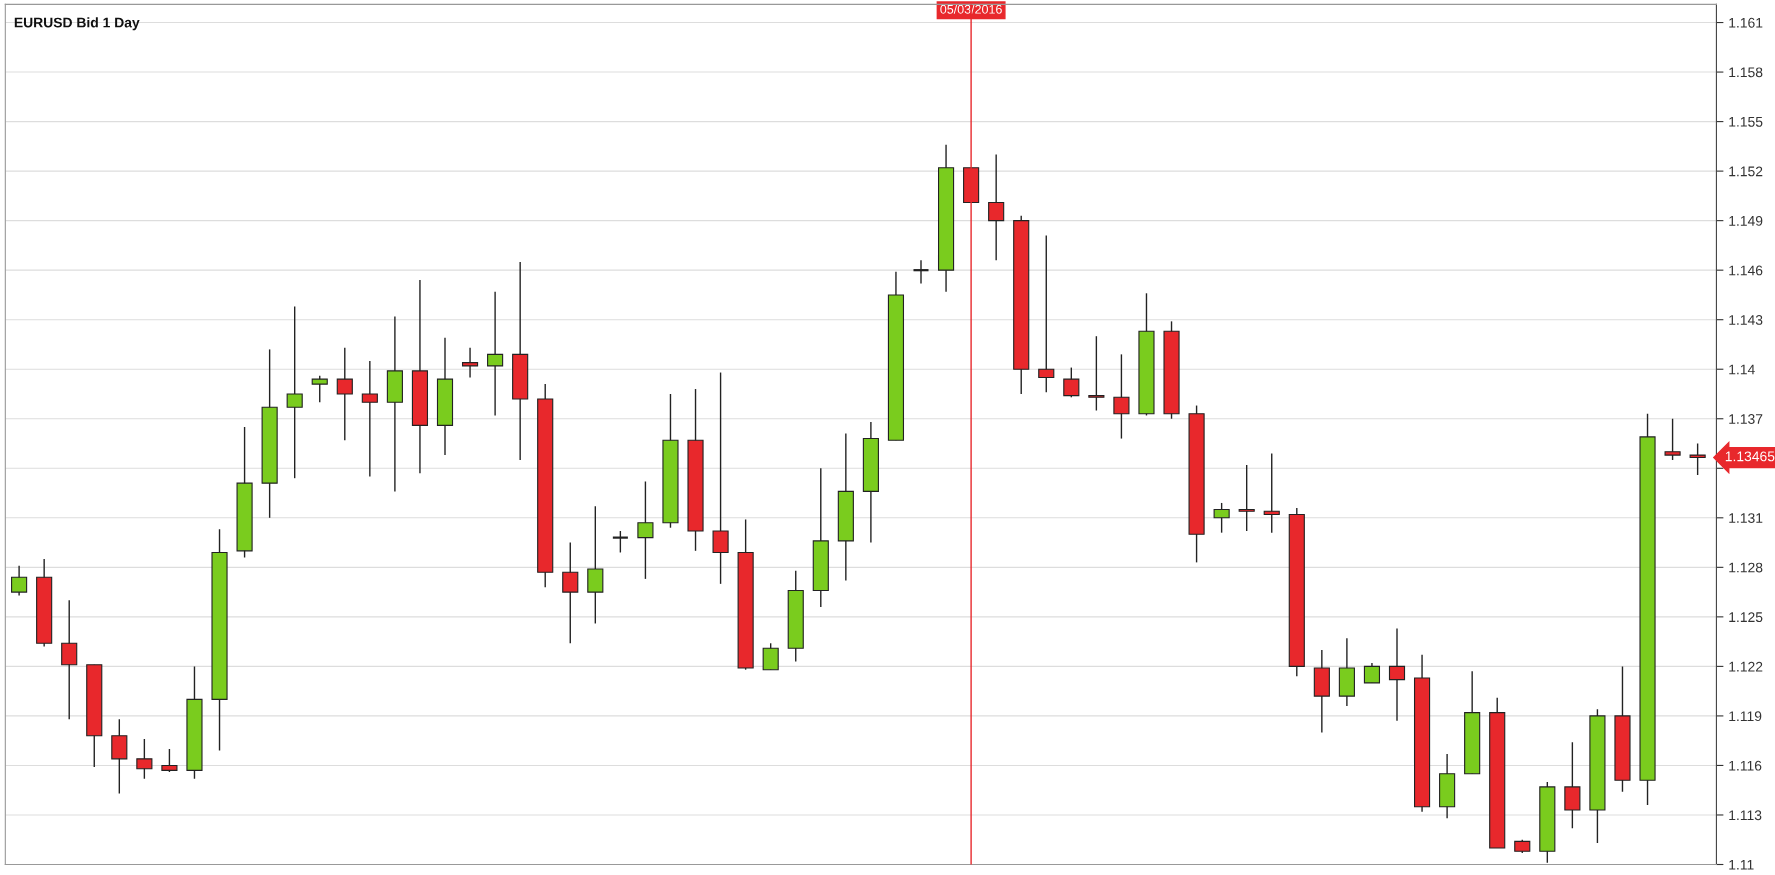  I want to click on y-tick-label: 1.125, so click(1746, 617).